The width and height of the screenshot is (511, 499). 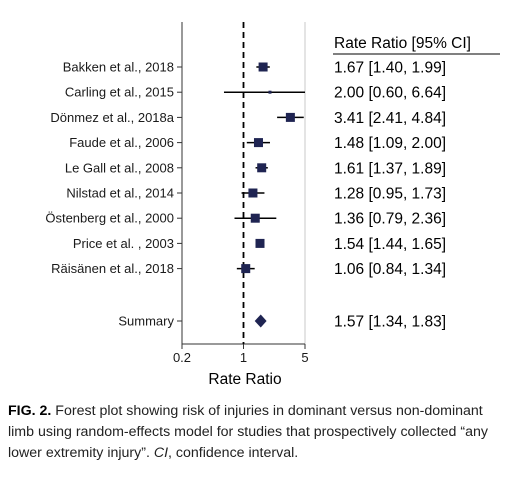 What do you see at coordinates (255, 93) in the screenshot?
I see `study-row: Carling et al., 2015 2.00 [0.60, 6.64]` at bounding box center [255, 93].